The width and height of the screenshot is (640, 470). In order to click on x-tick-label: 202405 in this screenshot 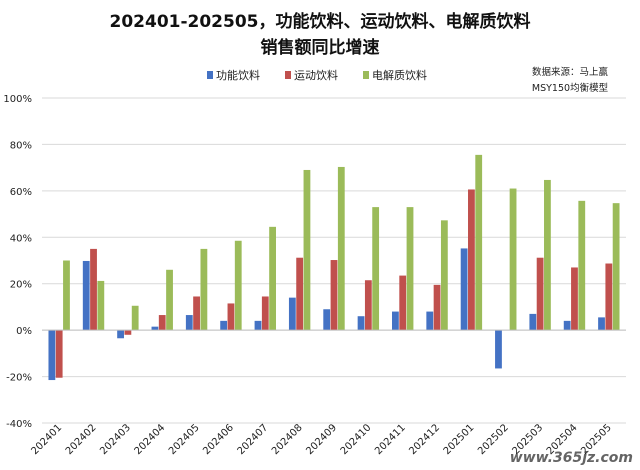, I will do `click(184, 439)`.